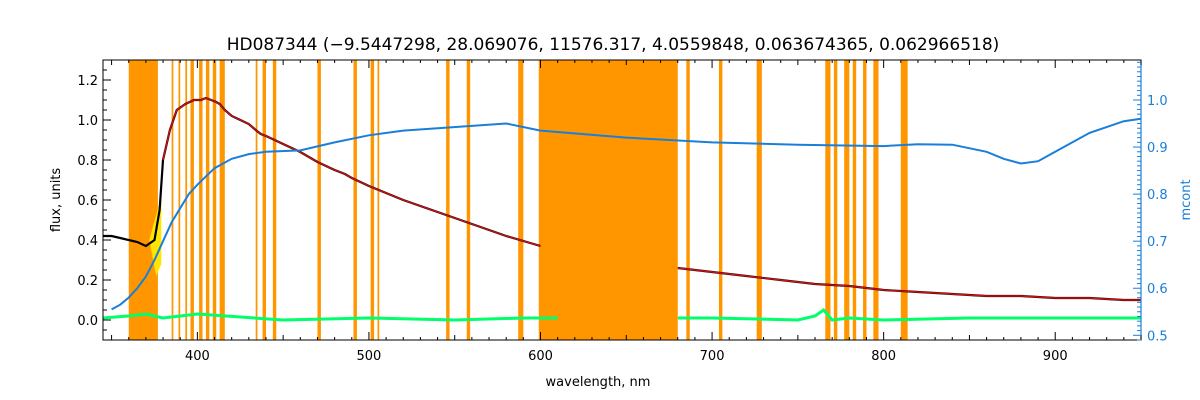  Describe the element at coordinates (87, 121) in the screenshot. I see `y-tick-label: 1.0` at that location.